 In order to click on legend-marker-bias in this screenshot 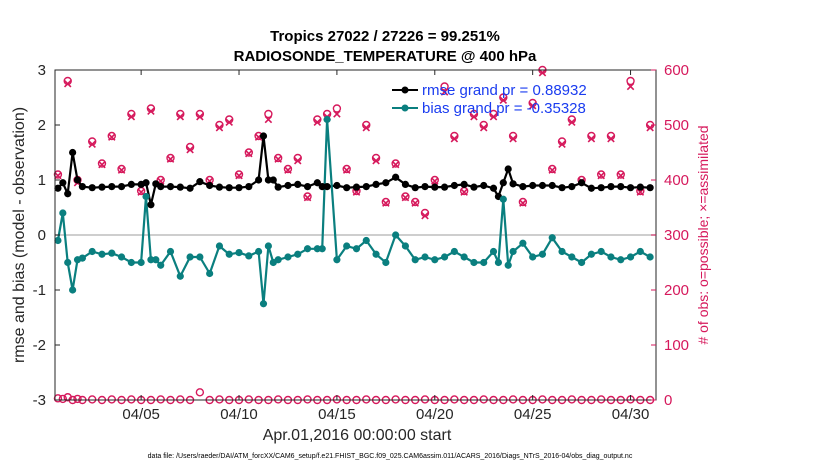, I will do `click(405, 108)`.